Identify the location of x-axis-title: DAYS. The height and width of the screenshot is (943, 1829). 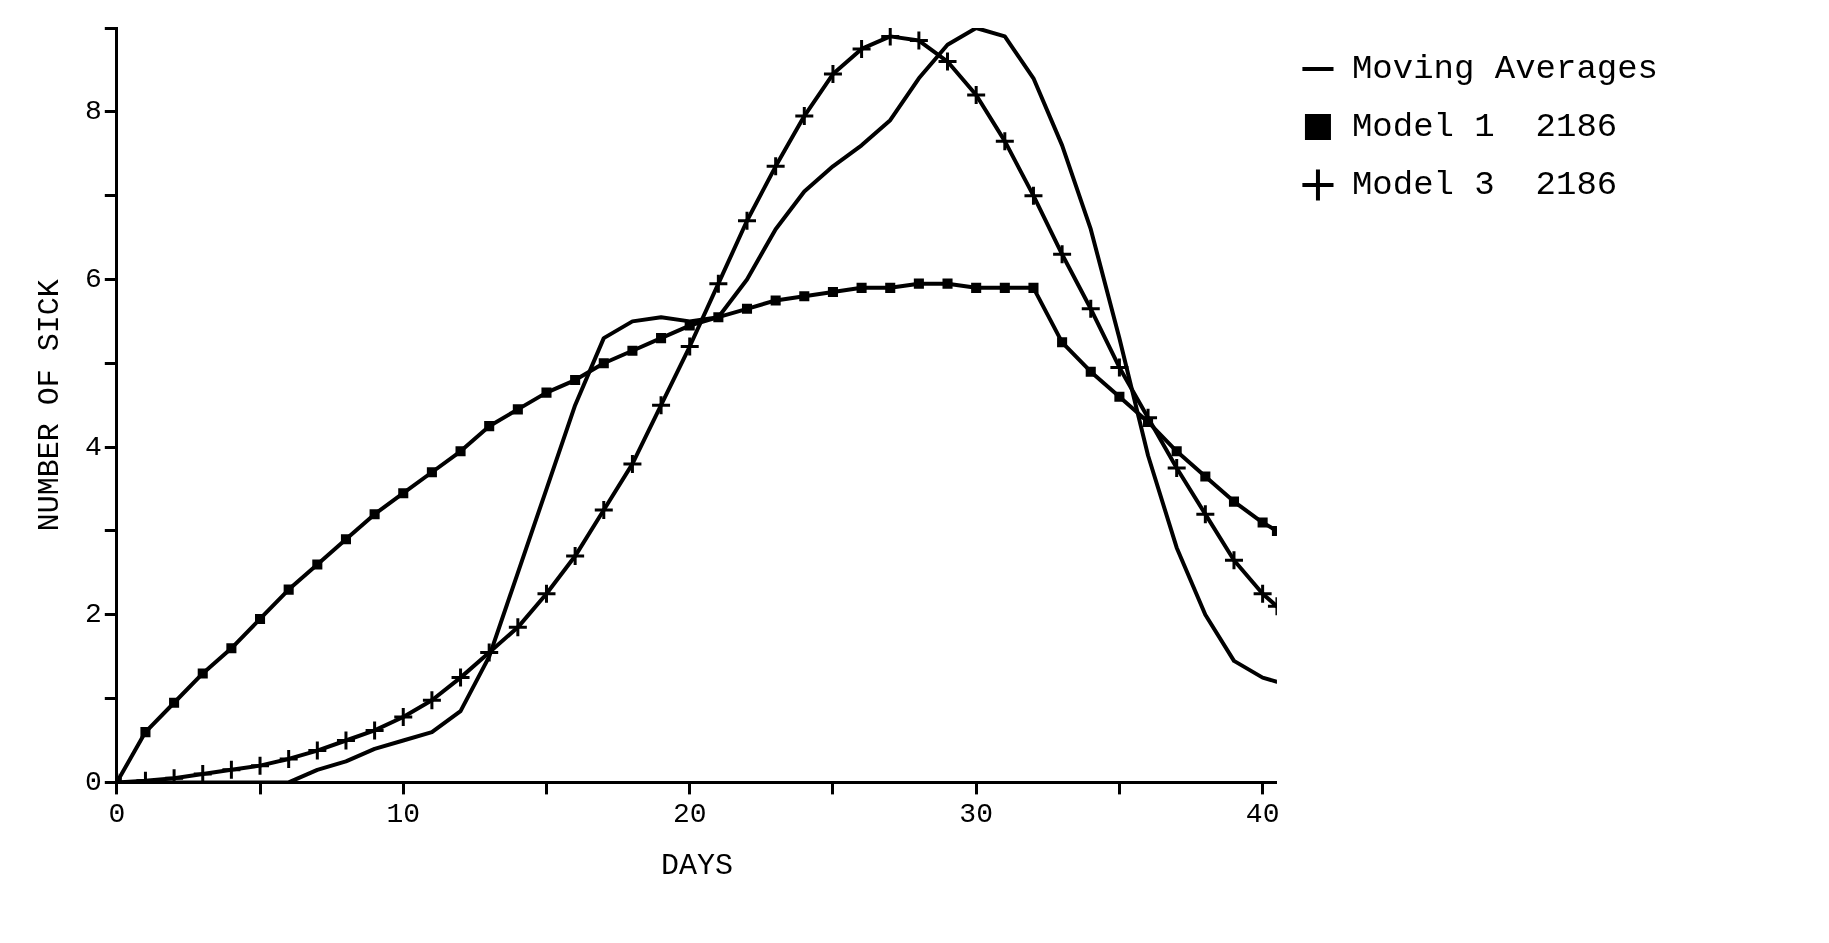
(696, 865).